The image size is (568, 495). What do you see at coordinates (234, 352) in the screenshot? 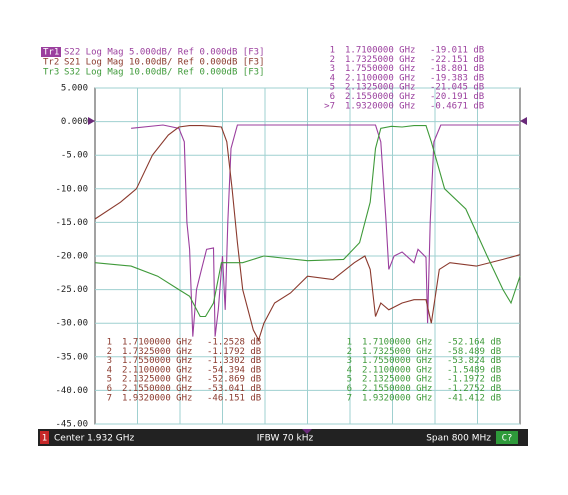
I see `marker-value: -1.1792 dB` at bounding box center [234, 352].